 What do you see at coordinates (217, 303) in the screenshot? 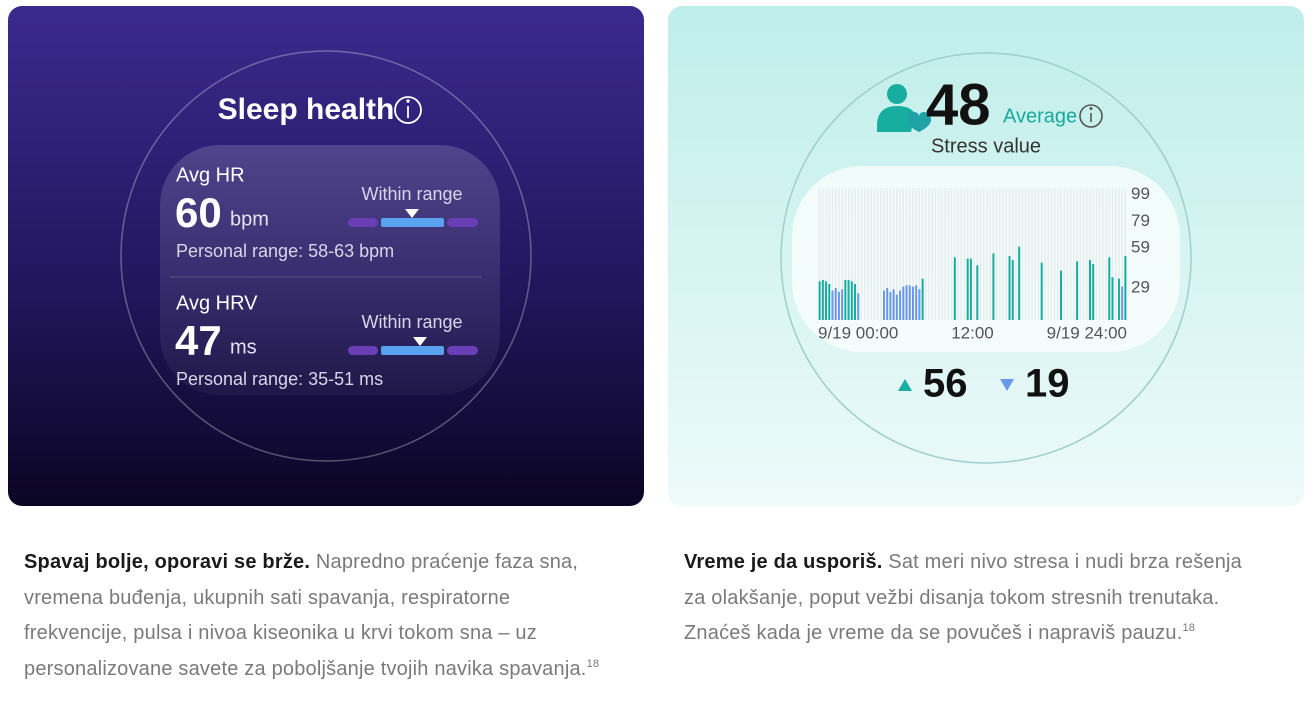
I see `metric-label: Avg HRV` at bounding box center [217, 303].